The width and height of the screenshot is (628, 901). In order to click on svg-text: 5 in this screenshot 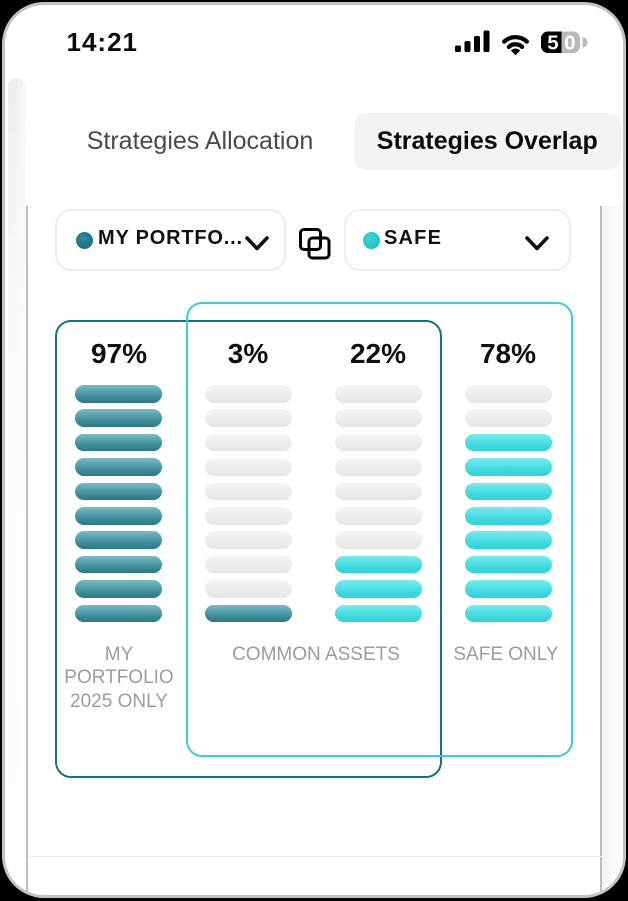, I will do `click(552, 43)`.